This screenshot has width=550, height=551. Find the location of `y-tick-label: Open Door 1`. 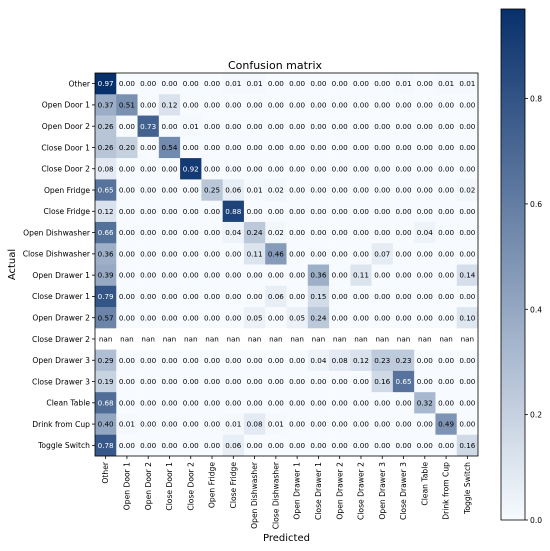

y-tick-label: Open Door 1 is located at coordinates (66, 105).